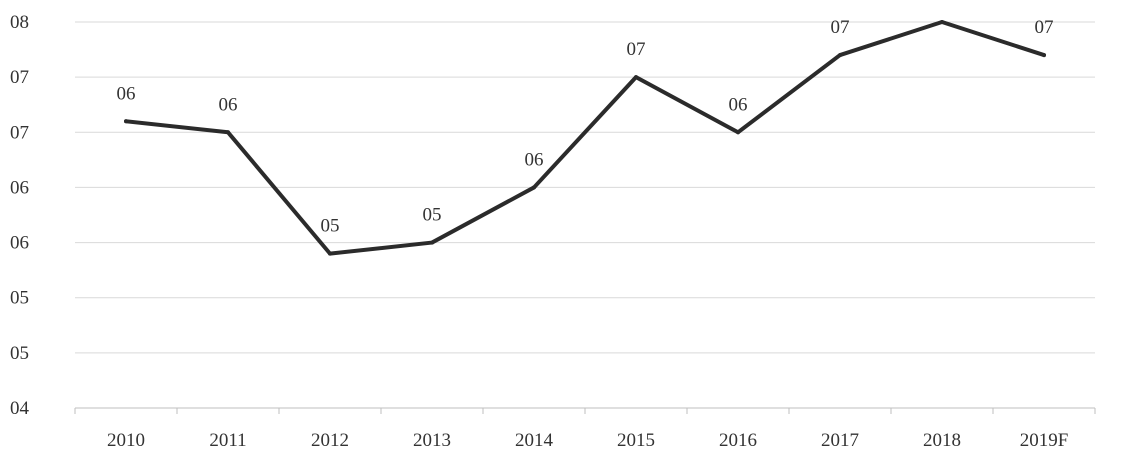  Describe the element at coordinates (20, 215) in the screenshot. I see `y-axis-ticks: 04 05 05 06 06 07 07 08` at that location.